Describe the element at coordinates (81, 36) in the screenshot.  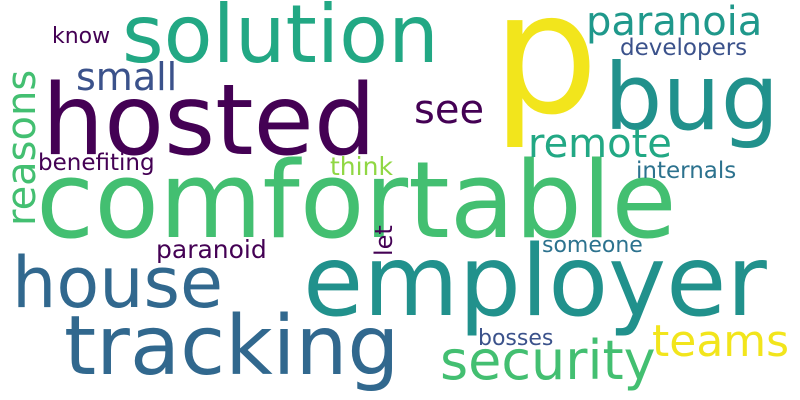
I see `word-know: know` at that location.